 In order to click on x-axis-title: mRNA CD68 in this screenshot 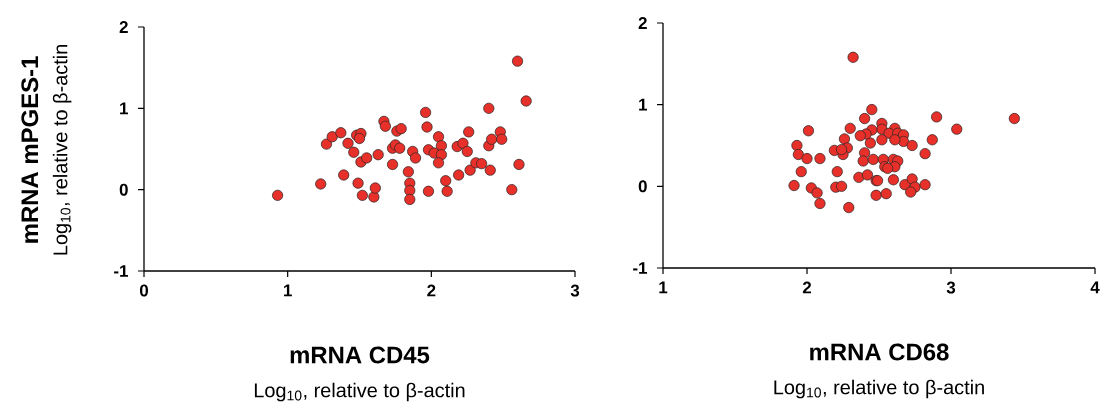, I will do `click(879, 352)`.